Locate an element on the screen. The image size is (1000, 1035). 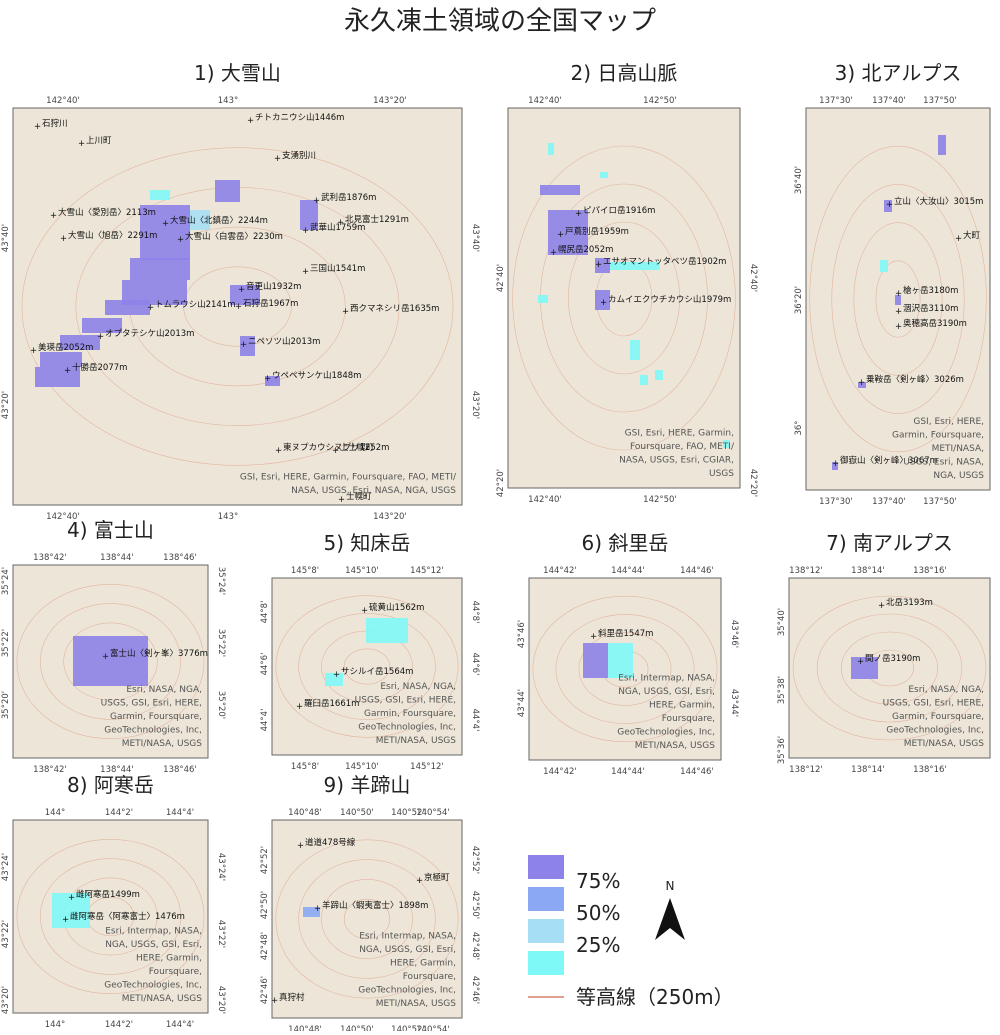
attribution: Garmin, Foursquare, is located at coordinates (156, 717).